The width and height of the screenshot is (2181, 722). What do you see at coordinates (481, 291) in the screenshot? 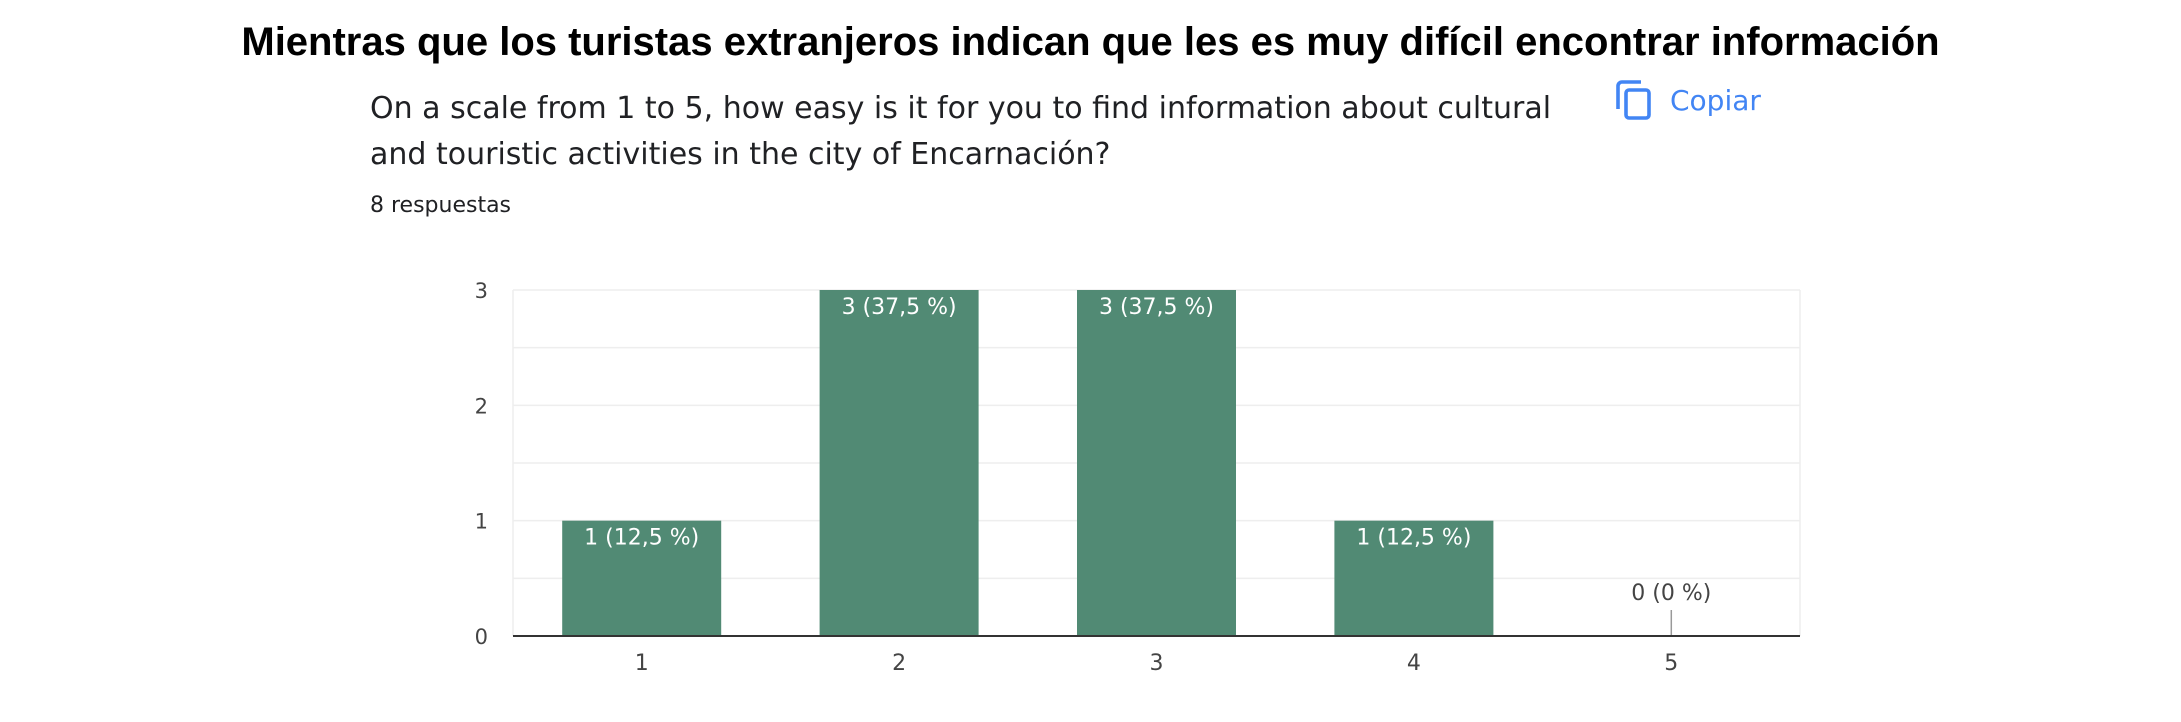
I see `y-tick-label: 3` at bounding box center [481, 291].